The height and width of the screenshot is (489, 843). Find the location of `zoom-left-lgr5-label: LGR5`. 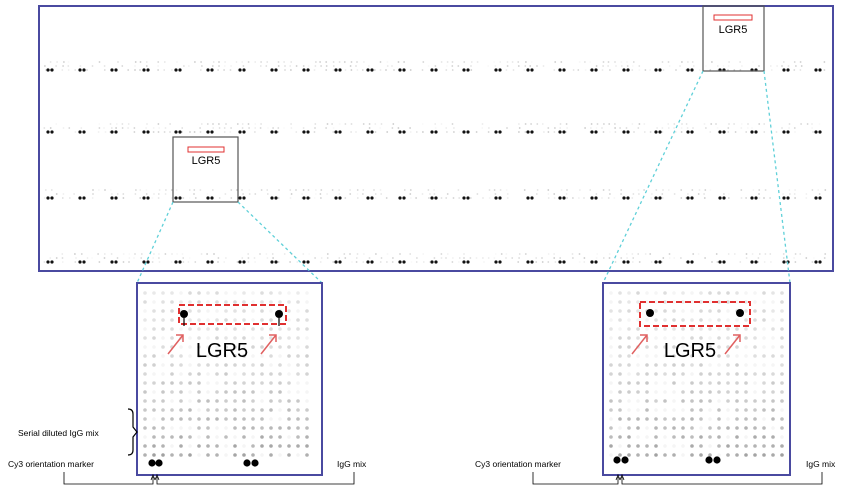

zoom-left-lgr5-label: LGR5 is located at coordinates (222, 351).